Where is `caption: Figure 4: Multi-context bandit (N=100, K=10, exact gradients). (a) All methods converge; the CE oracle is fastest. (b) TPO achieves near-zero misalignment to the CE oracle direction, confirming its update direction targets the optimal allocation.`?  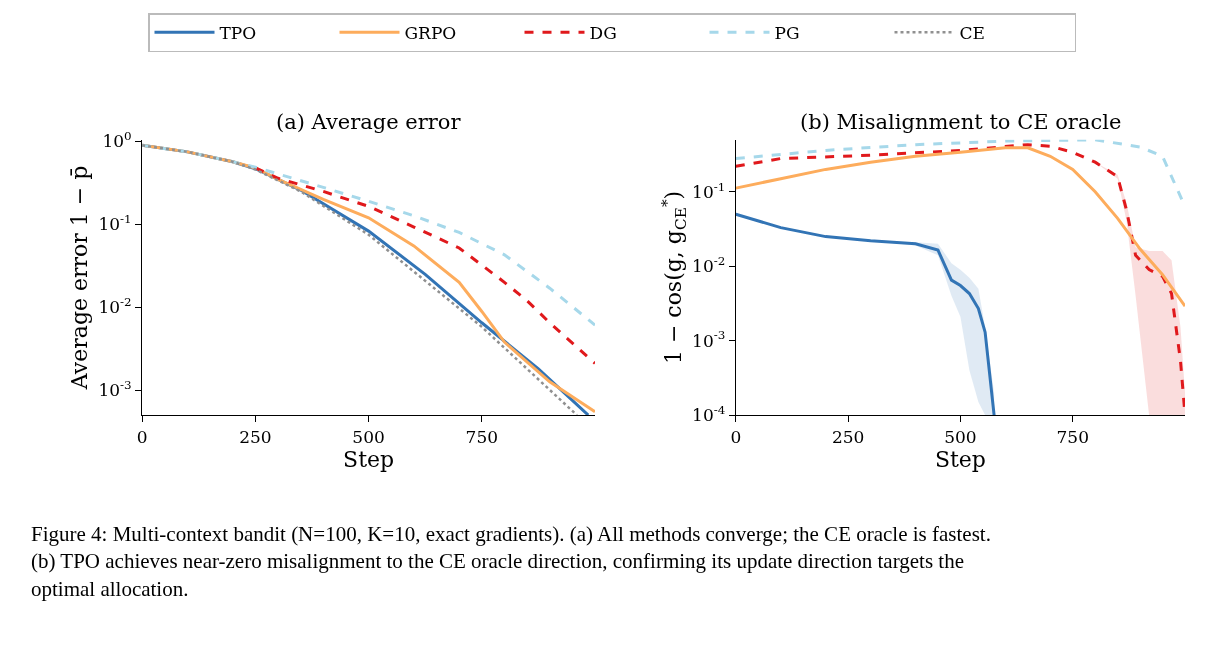
caption: Figure 4: Multi-context bandit (N=100, K=10, exact gradients). (a) All methods converge; the CE oracle is fastest. (b) TPO achieves near-zero misalignment to the CE oracle direction, confirming its update direction targets the optimal allocation. is located at coordinates (511, 561).